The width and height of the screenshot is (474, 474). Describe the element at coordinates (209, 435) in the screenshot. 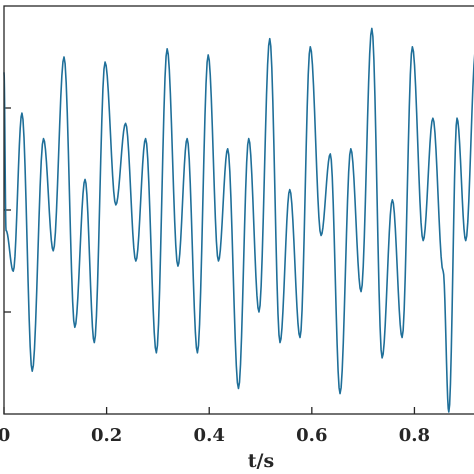

I see `x-tick-label: 0.4` at that location.